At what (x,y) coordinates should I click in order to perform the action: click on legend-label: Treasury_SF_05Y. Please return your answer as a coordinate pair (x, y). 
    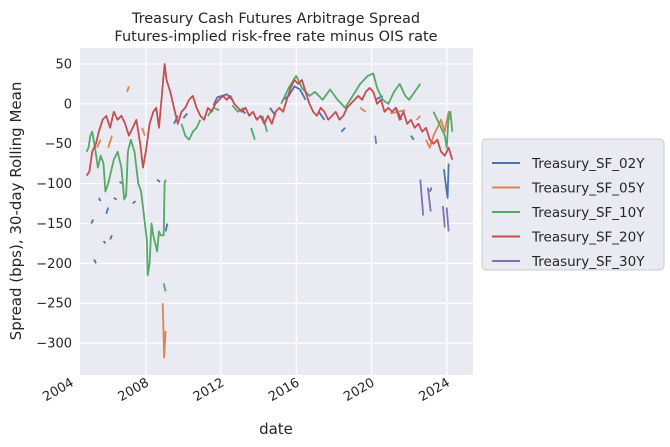
    Looking at the image, I should click on (588, 189).